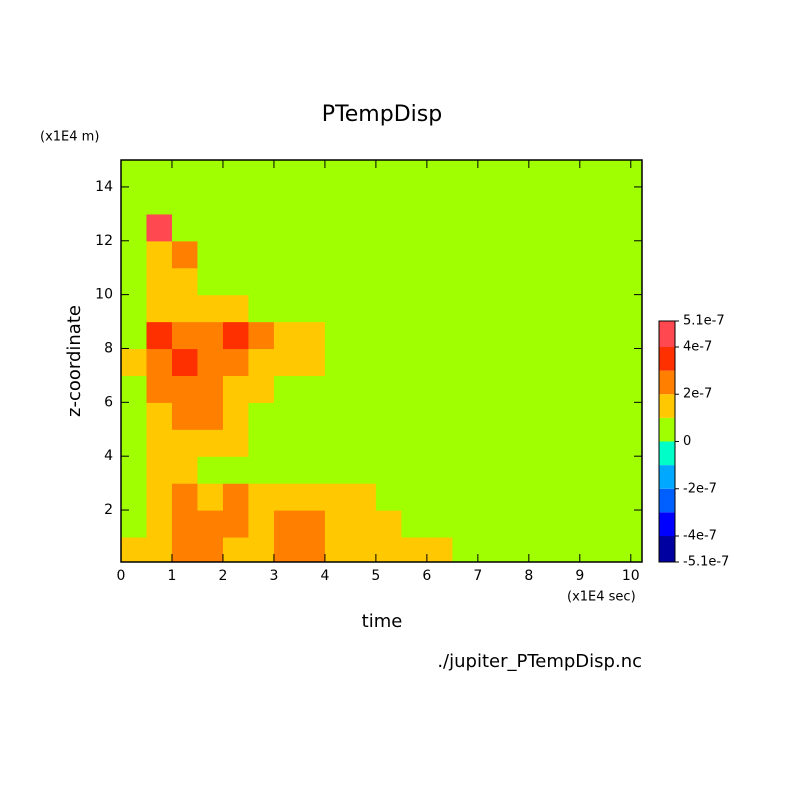 Image resolution: width=804 pixels, height=804 pixels. What do you see at coordinates (579, 576) in the screenshot?
I see `x-tick-label: 9` at bounding box center [579, 576].